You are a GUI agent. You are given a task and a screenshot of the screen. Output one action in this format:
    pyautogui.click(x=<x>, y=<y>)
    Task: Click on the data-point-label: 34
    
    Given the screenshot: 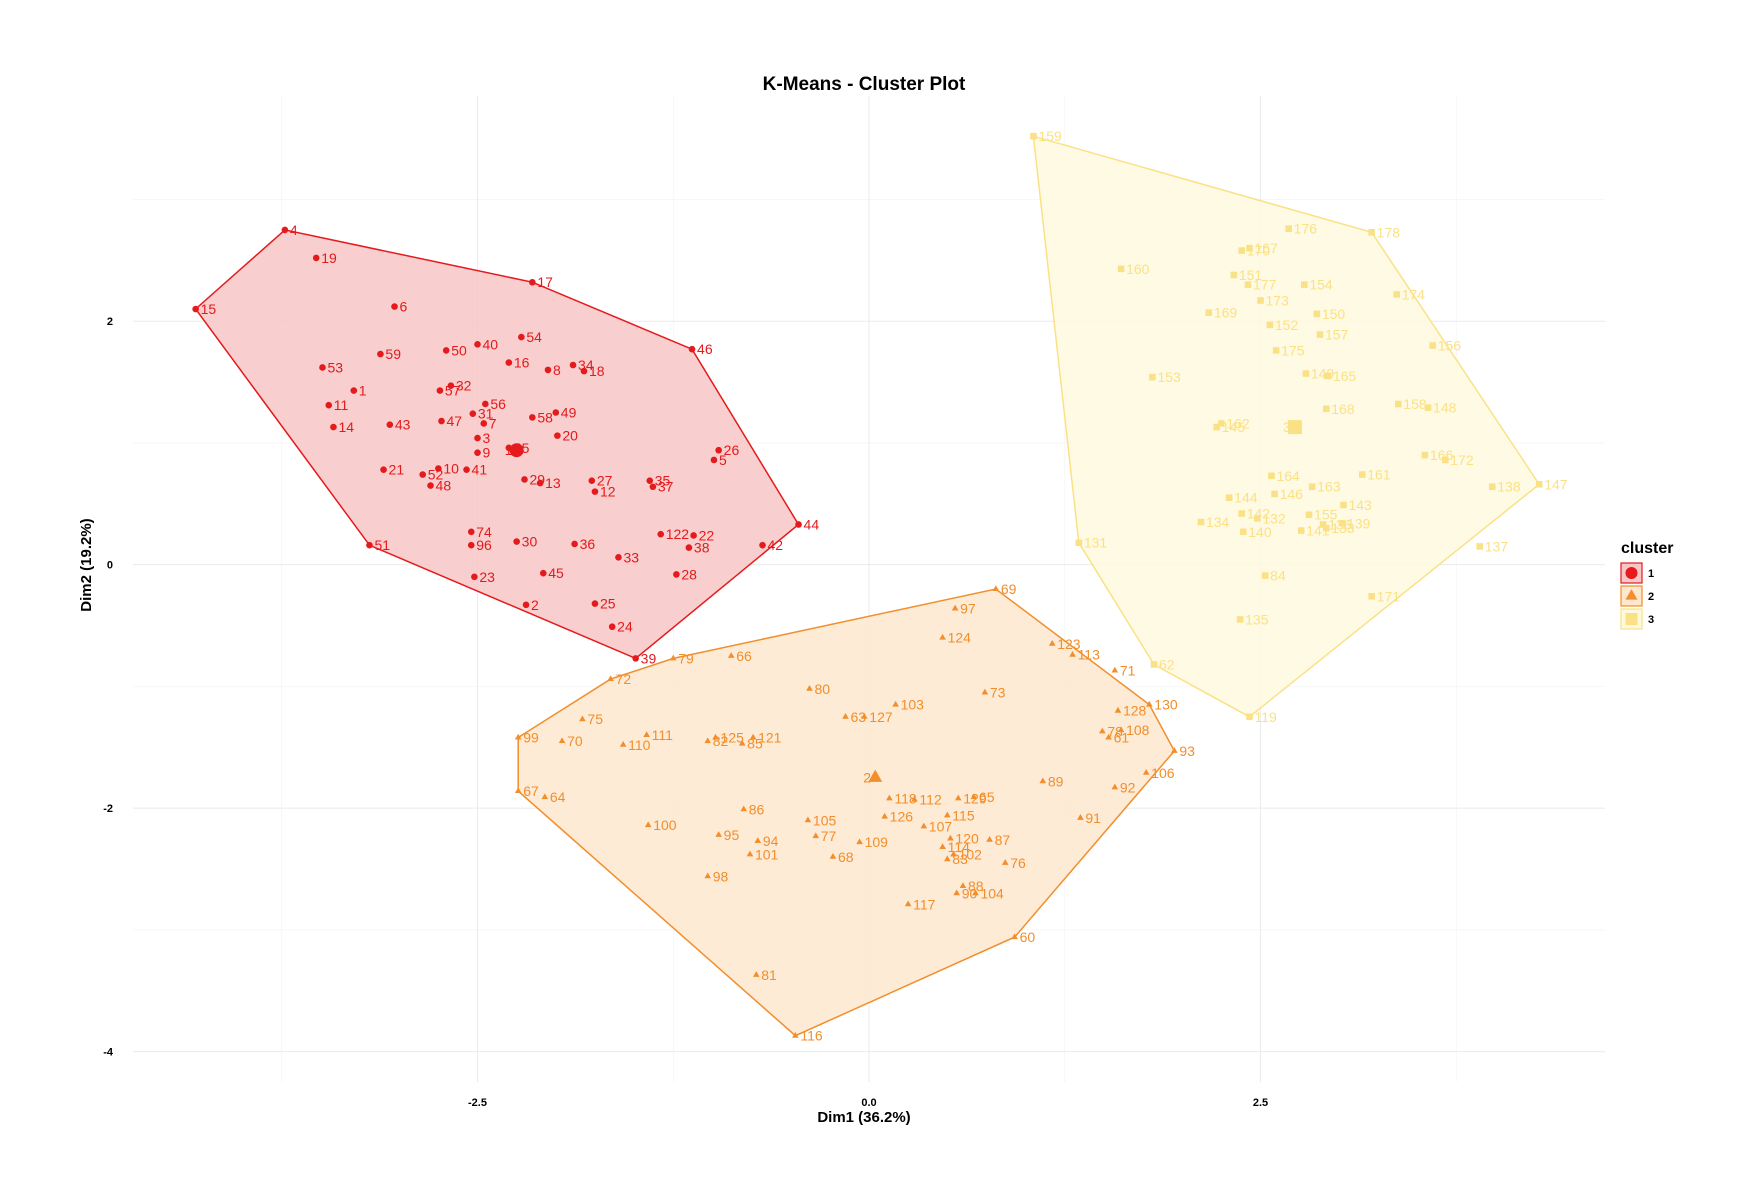 What is the action you would take?
    pyautogui.click(x=586, y=365)
    